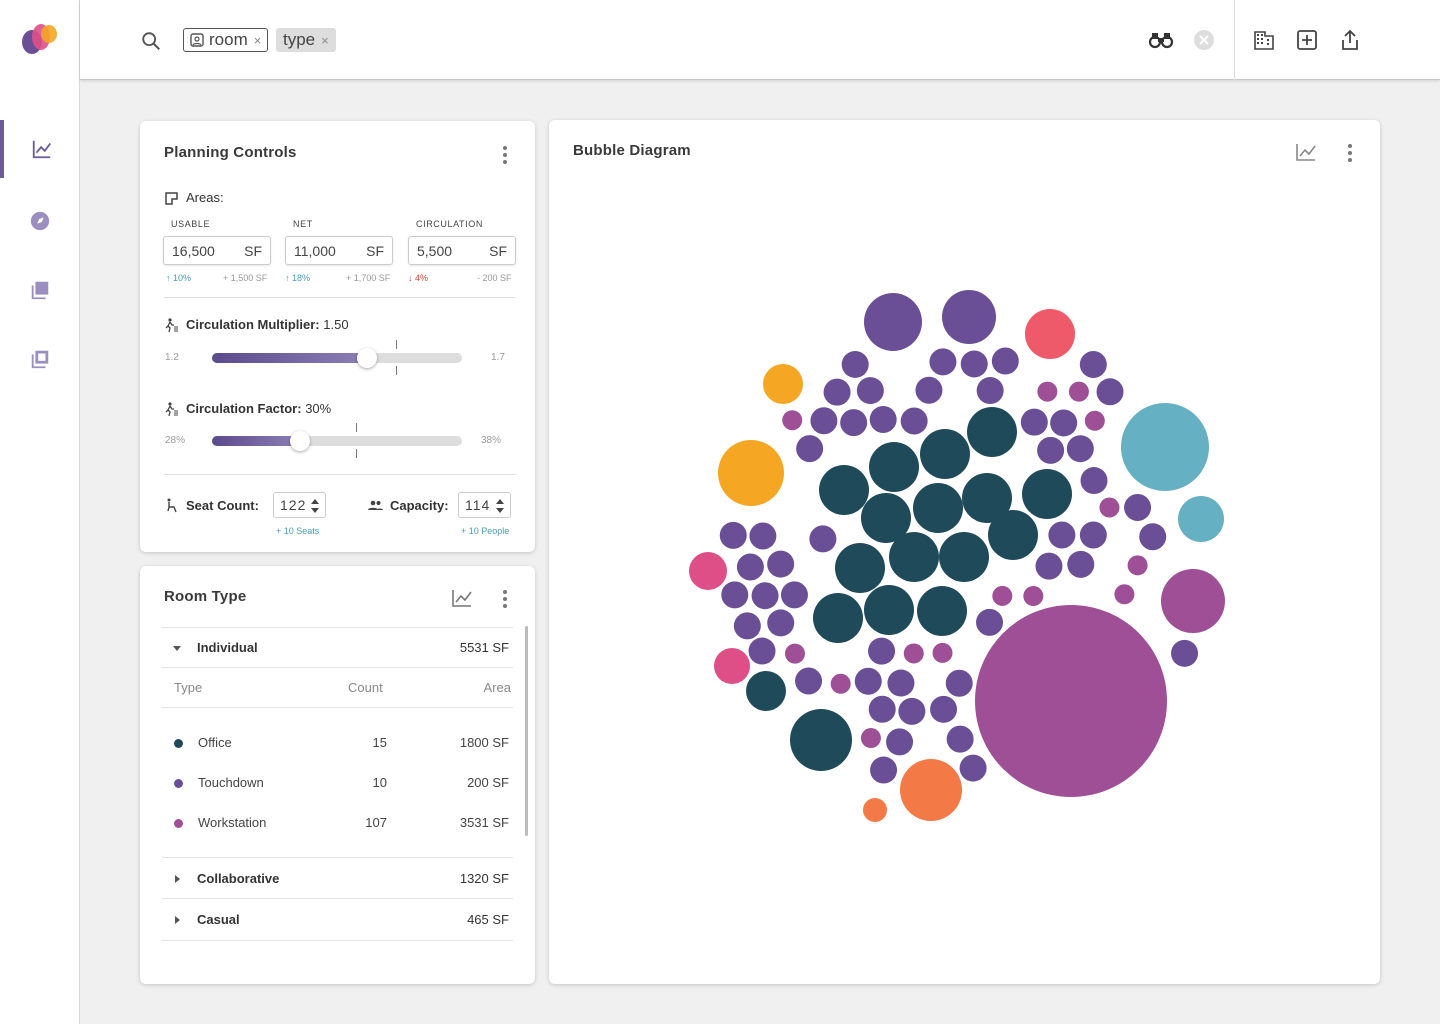 The image size is (1440, 1024). Describe the element at coordinates (39, 39) in the screenshot. I see `app-logo-icon` at that location.